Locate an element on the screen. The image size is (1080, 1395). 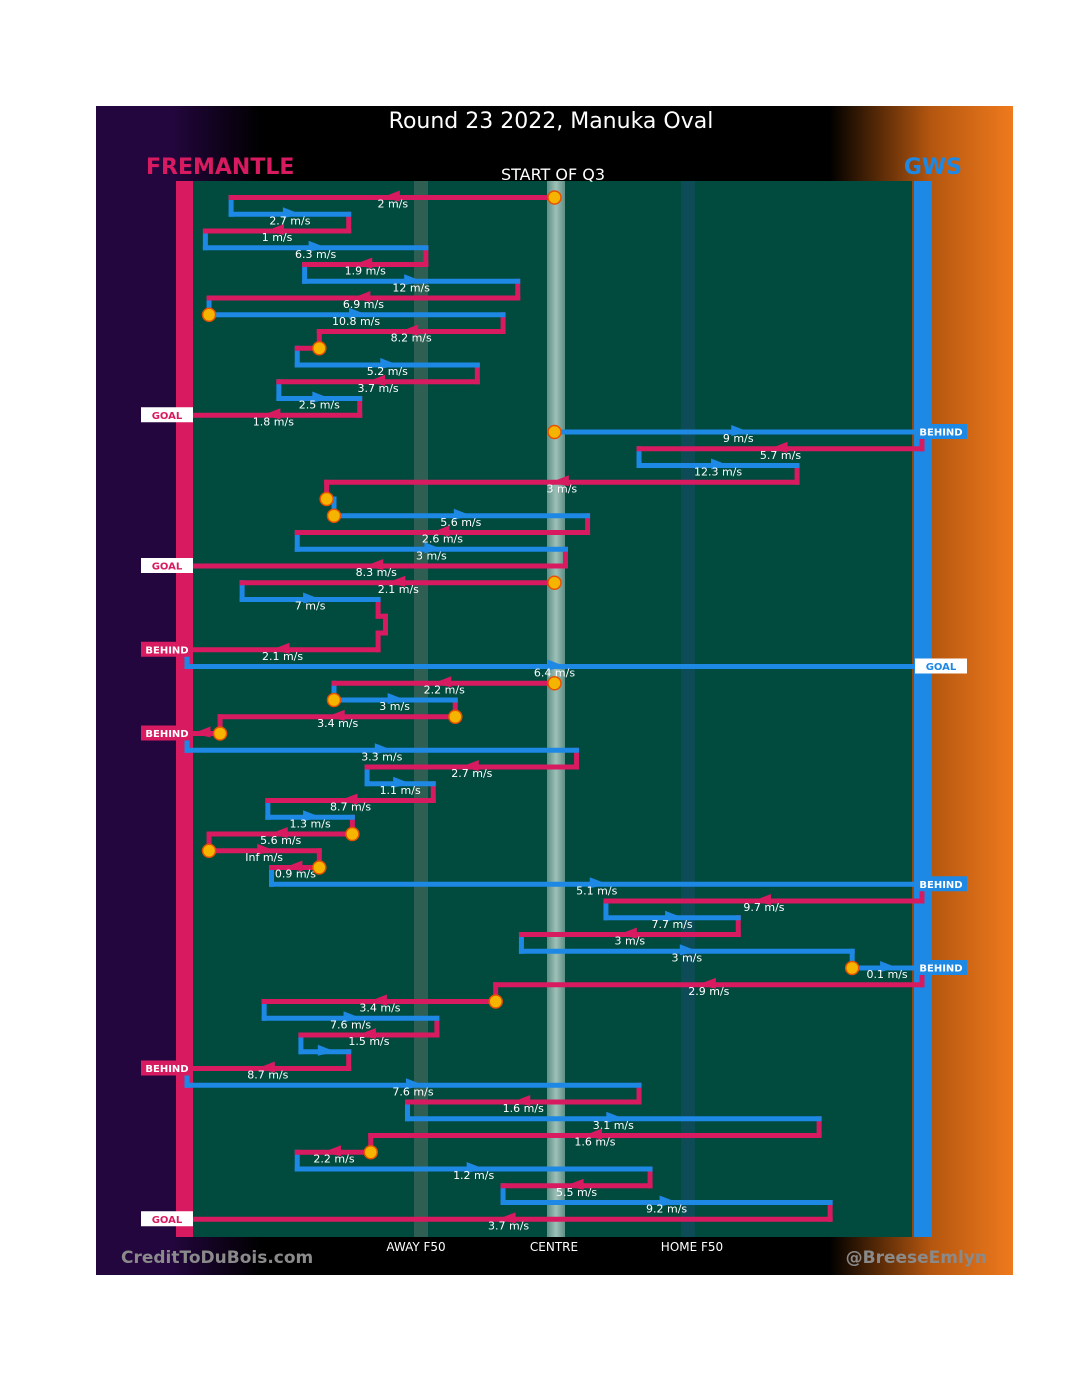
speed-label-50: 1.5 m/s is located at coordinates (368, 1041).